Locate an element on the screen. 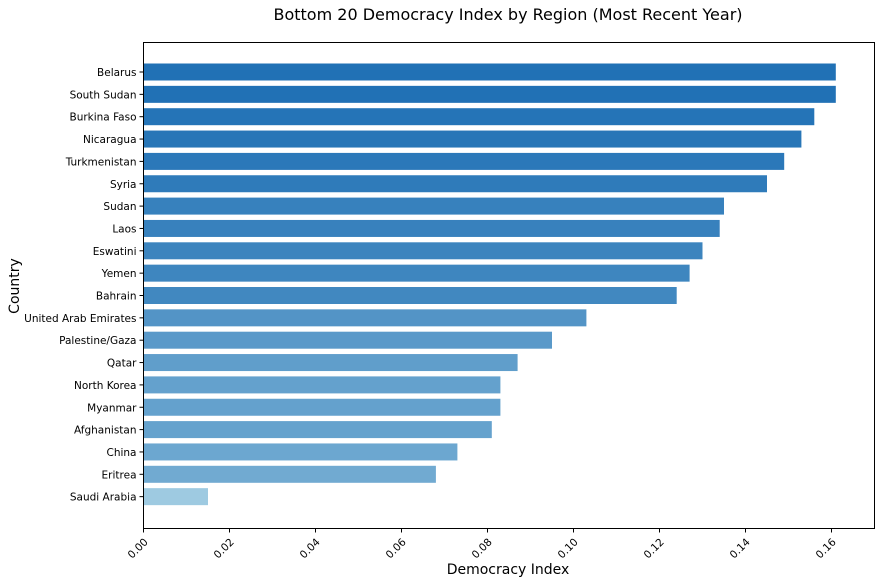 Image resolution: width=880 pixels, height=584 pixels. y-tick-label: Qatar is located at coordinates (122, 364).